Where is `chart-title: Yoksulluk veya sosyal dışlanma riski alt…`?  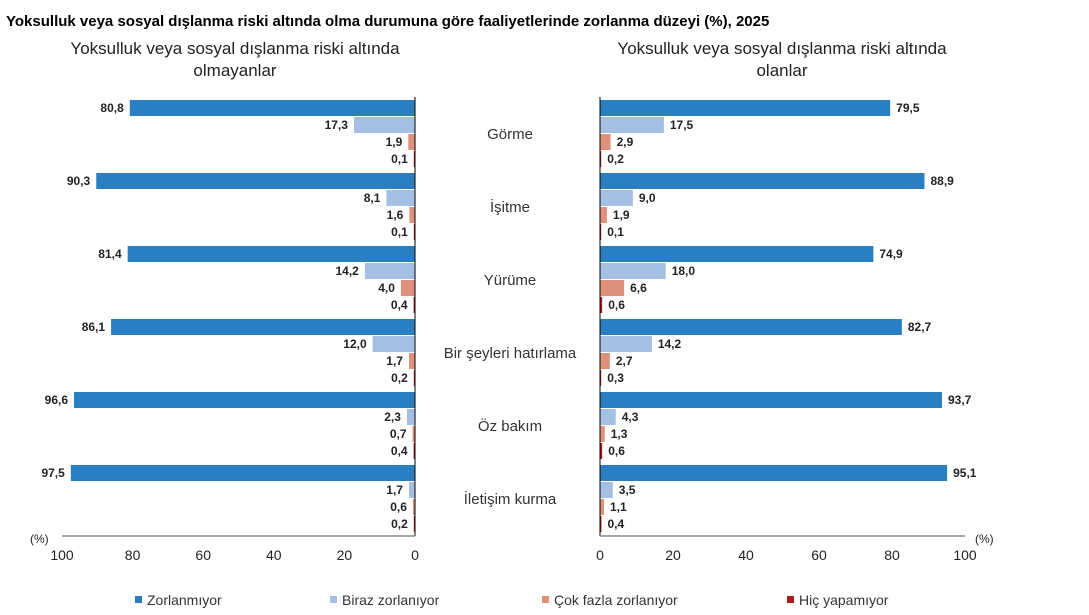
chart-title: Yoksulluk veya sosyal dışlanma riski alt… is located at coordinates (387, 21).